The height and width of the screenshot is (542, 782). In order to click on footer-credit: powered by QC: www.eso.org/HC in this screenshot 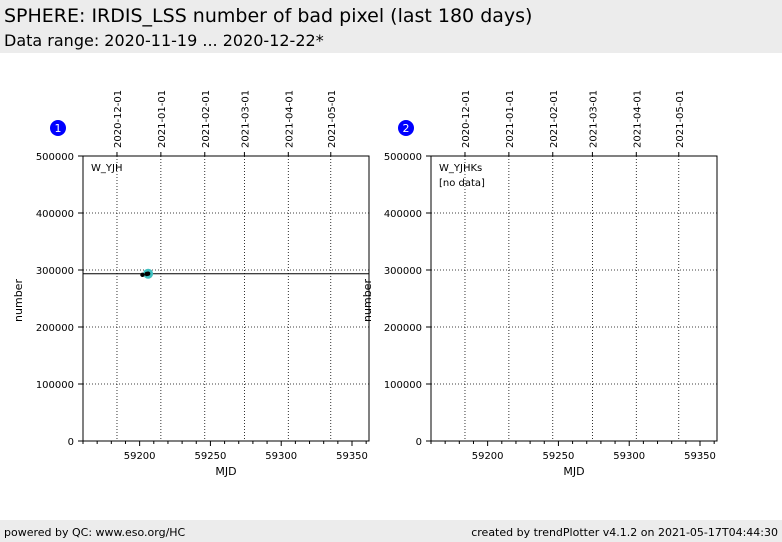, I will do `click(95, 532)`.